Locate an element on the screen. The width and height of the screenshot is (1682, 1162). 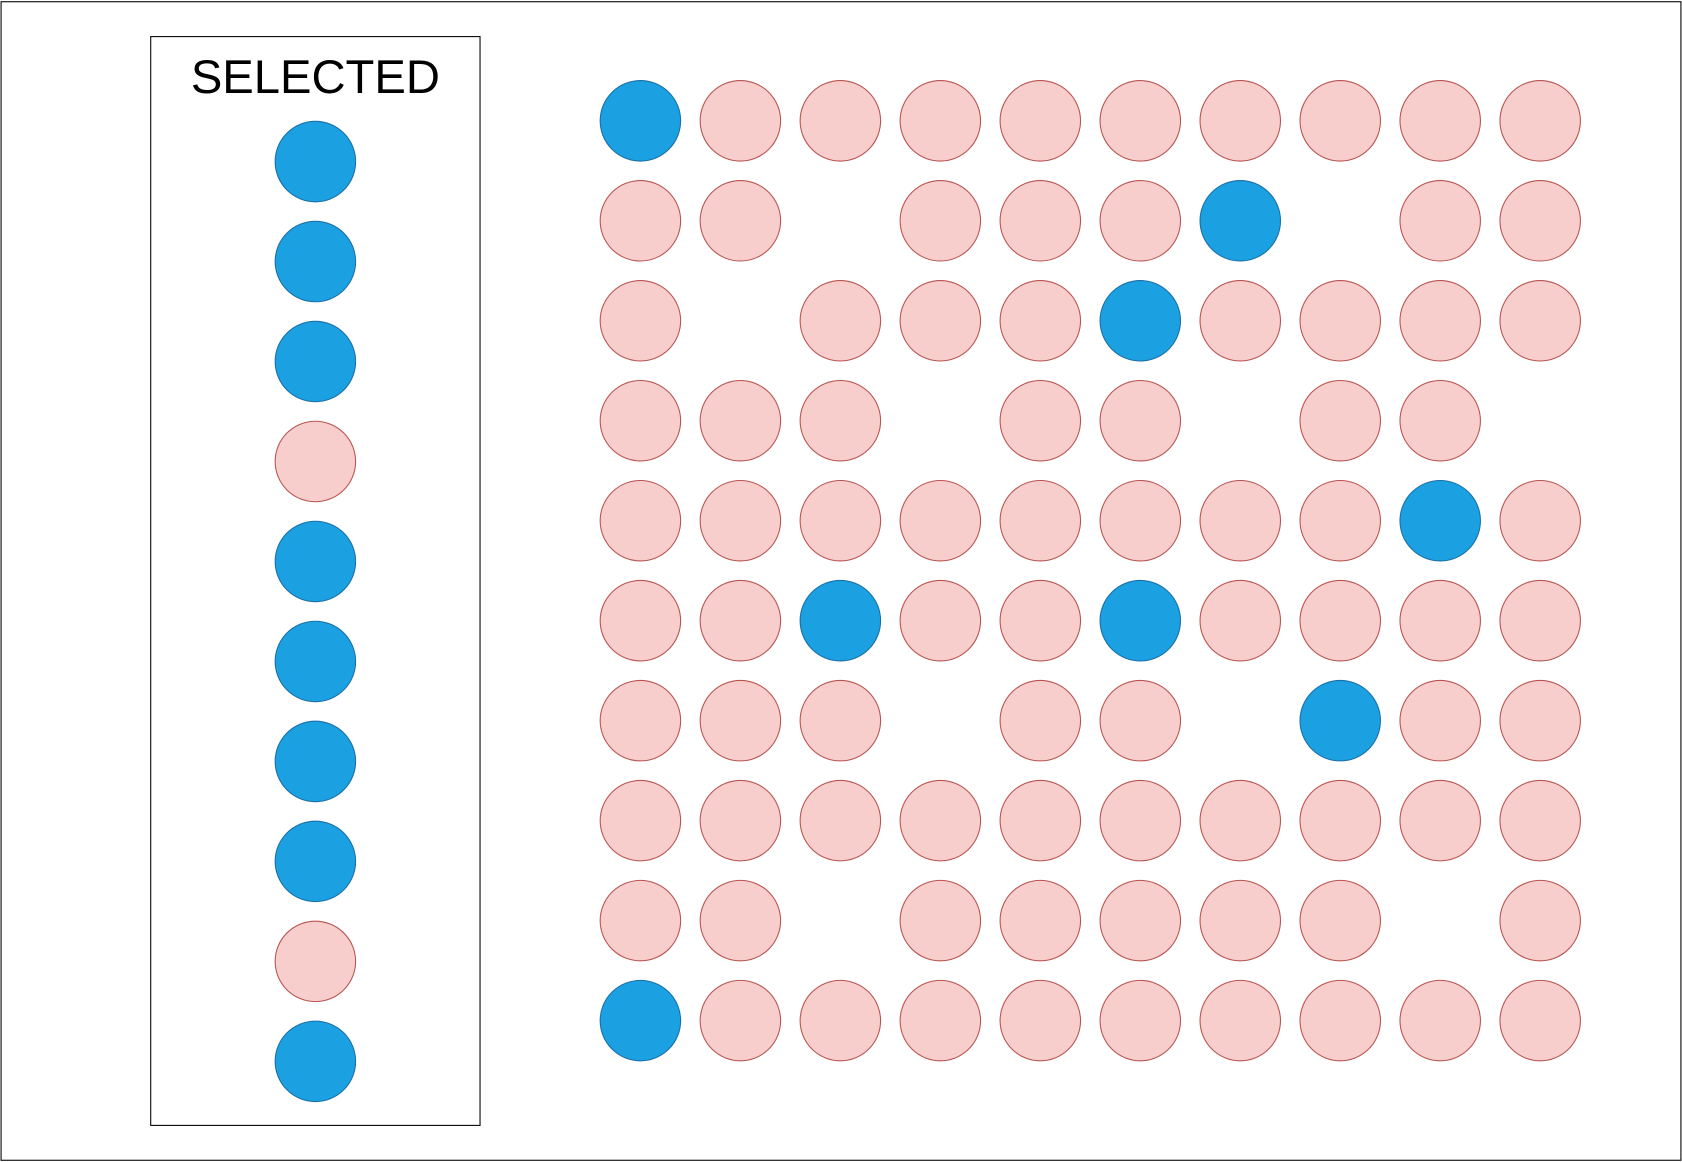
selected-slot-empty is located at coordinates (315, 961).